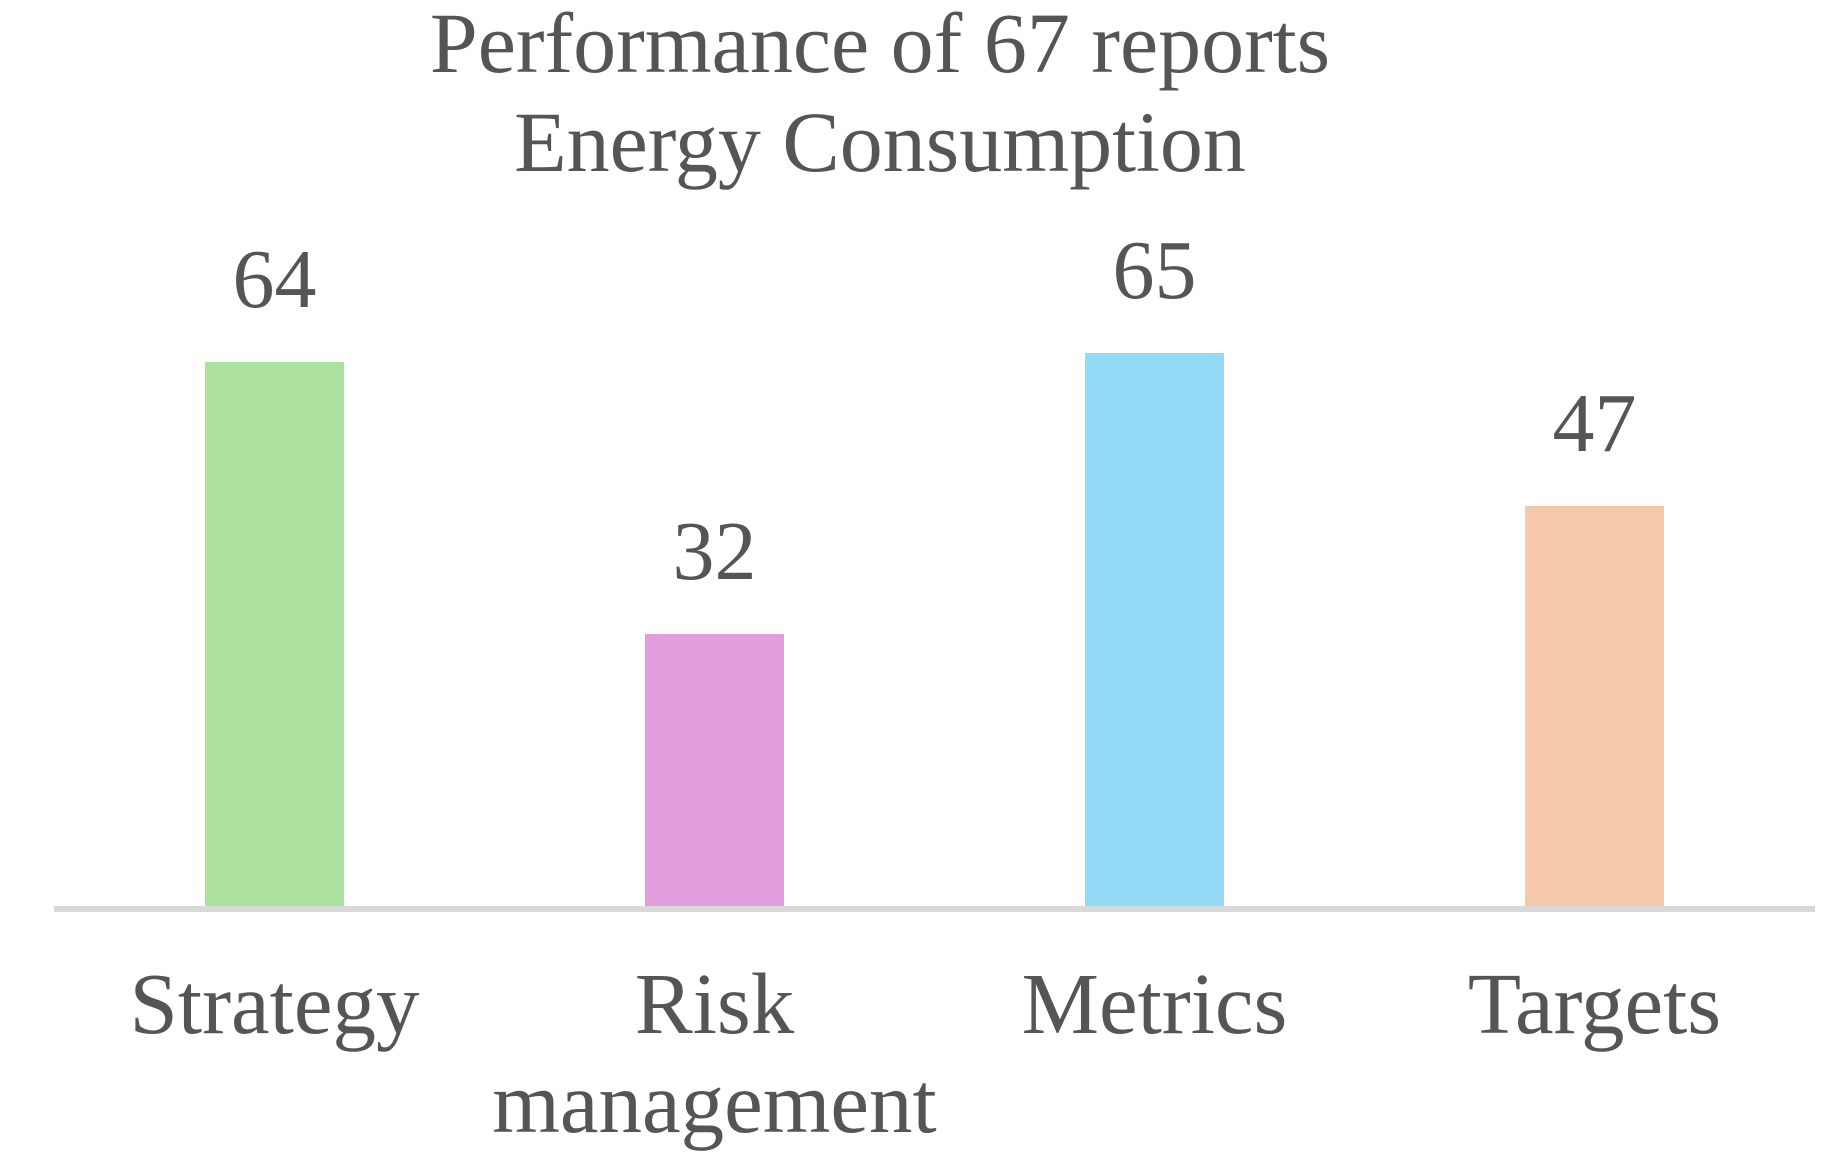  I want to click on bar-value-label: 47, so click(1594, 423).